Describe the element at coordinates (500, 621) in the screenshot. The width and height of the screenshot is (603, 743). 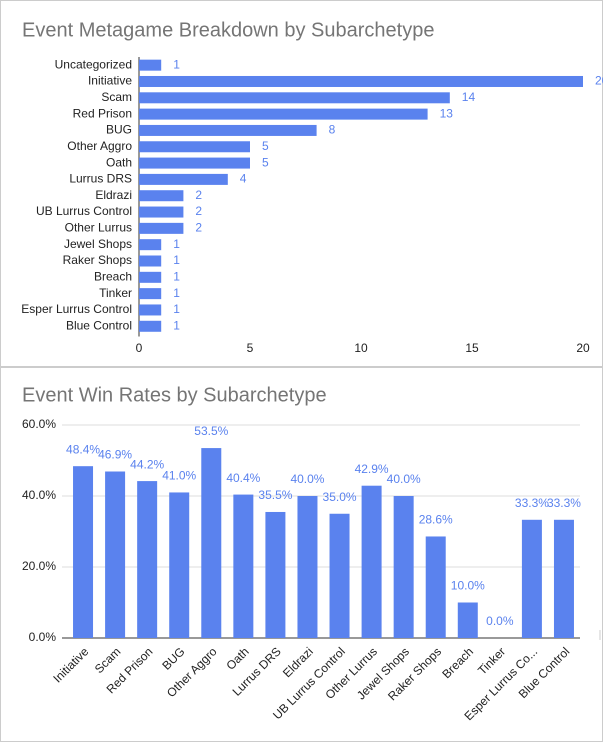
I see `value-label: 0.0%` at that location.